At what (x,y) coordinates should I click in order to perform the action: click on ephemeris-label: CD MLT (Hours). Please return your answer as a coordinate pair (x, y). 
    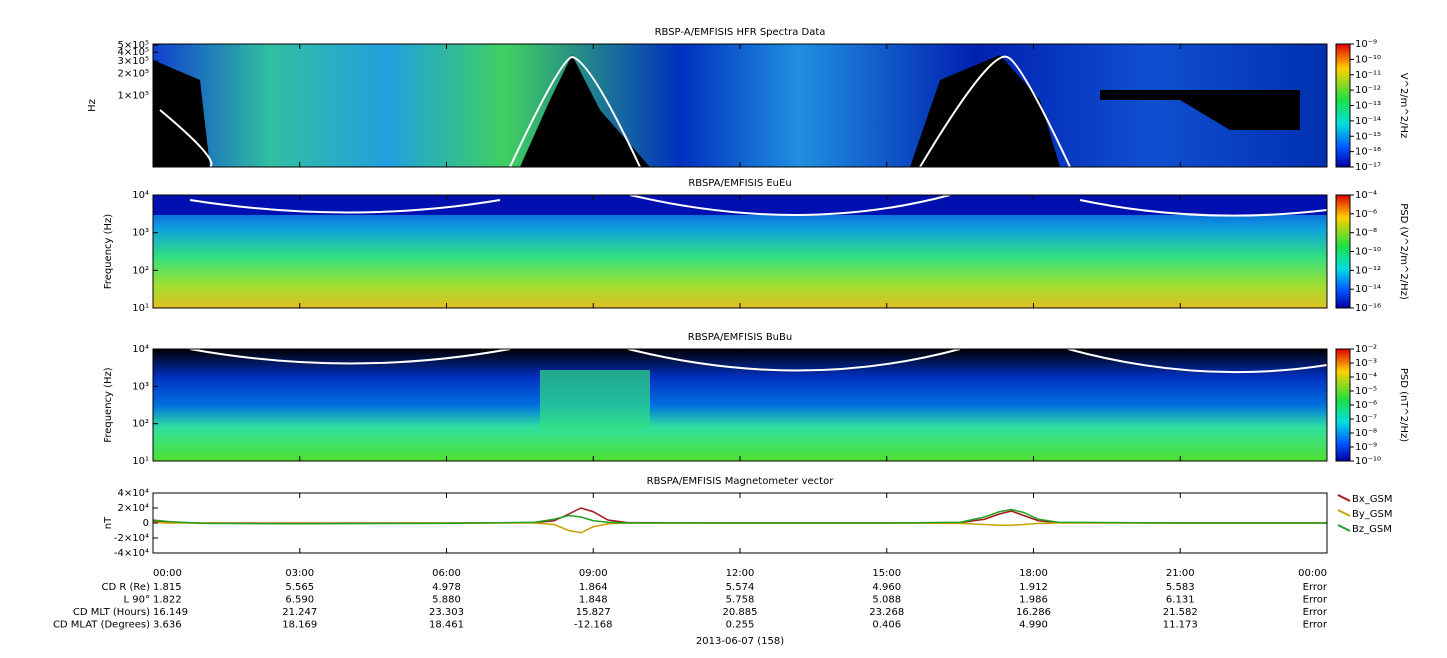
    Looking at the image, I should click on (111, 612).